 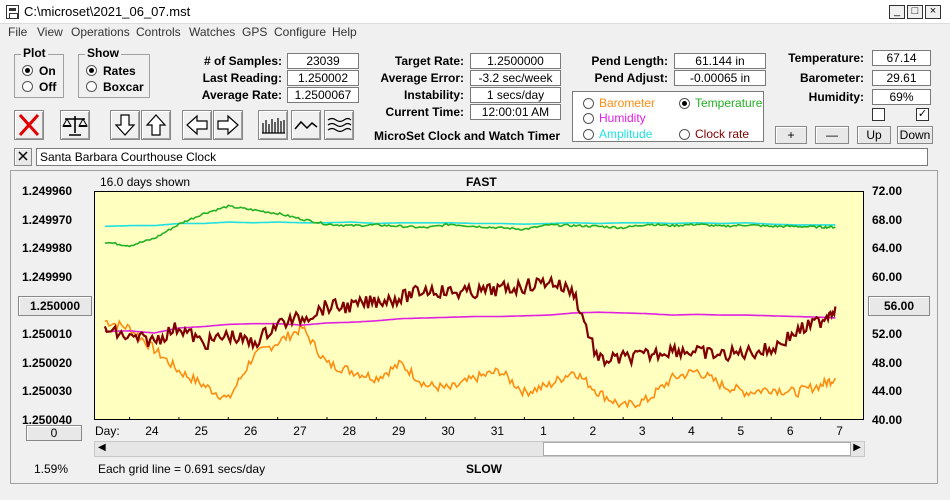 I want to click on clock-name-field: Santa Barbara Courthouse Clock, so click(x=482, y=157).